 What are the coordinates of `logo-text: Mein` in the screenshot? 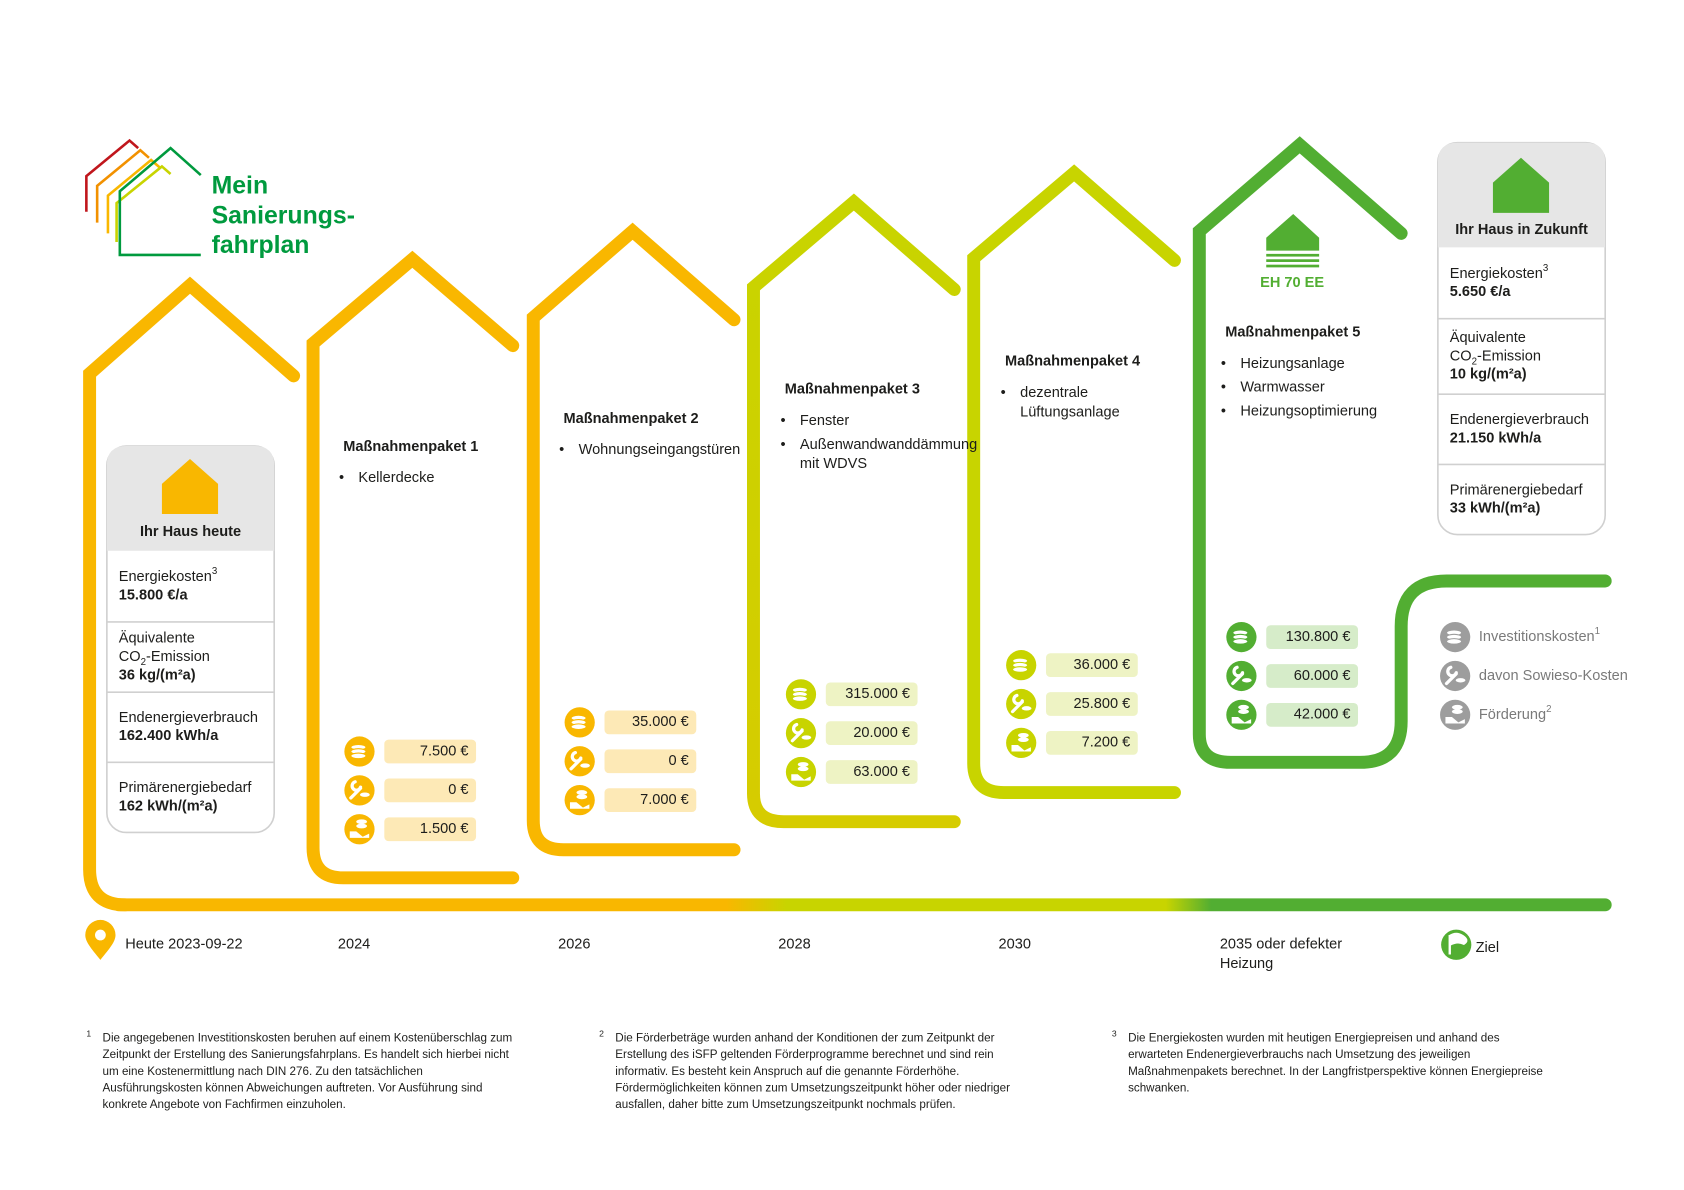 It's located at (240, 186).